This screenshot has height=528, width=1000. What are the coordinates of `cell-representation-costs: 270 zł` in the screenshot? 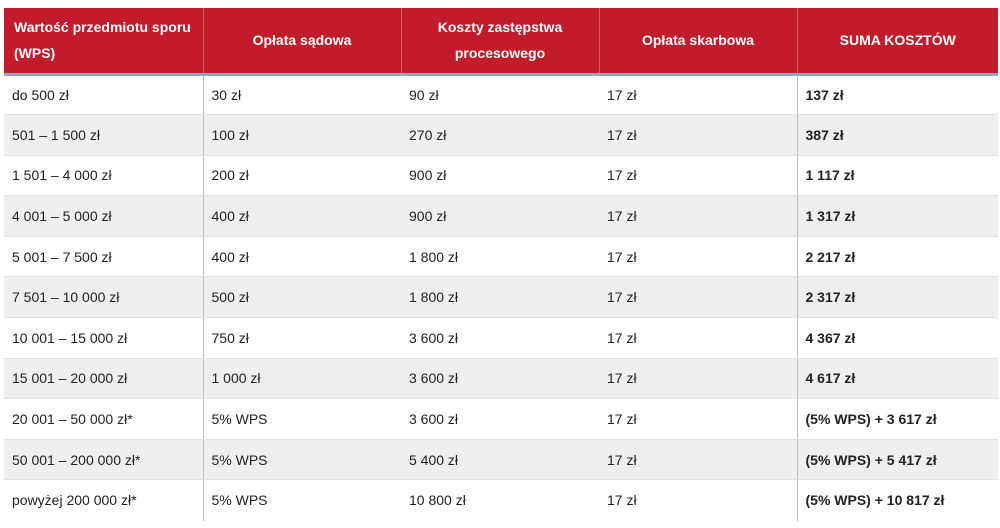 It's located at (500, 135).